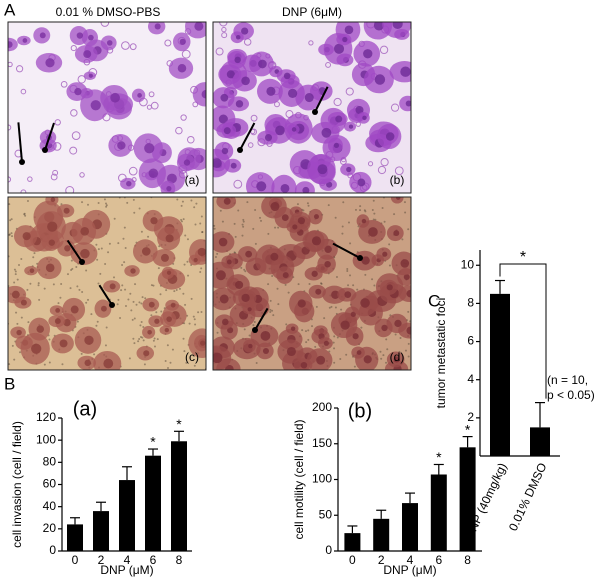 Image resolution: width=600 pixels, height=581 pixels. Describe the element at coordinates (438, 560) in the screenshot. I see `x-tick-label: 6` at that location.